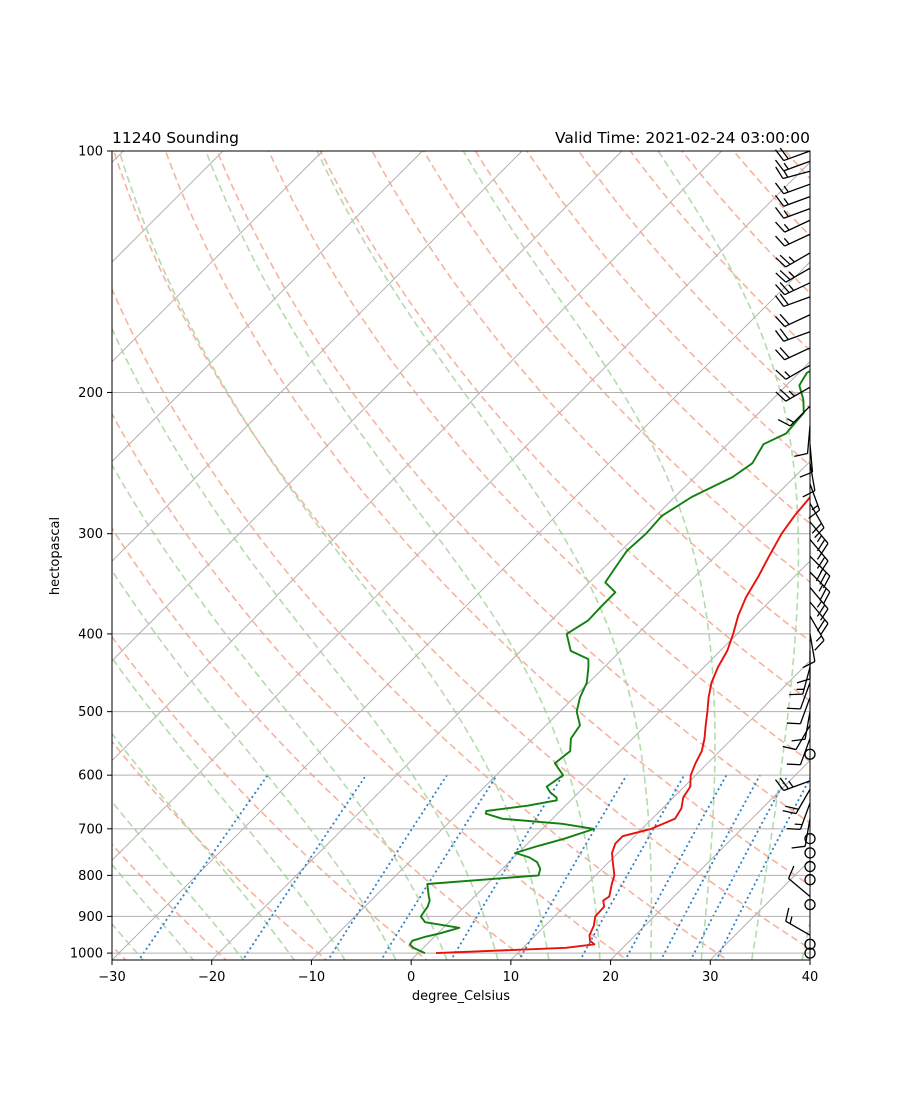  What do you see at coordinates (90, 393) in the screenshot?
I see `y-tick-label: 200` at bounding box center [90, 393].